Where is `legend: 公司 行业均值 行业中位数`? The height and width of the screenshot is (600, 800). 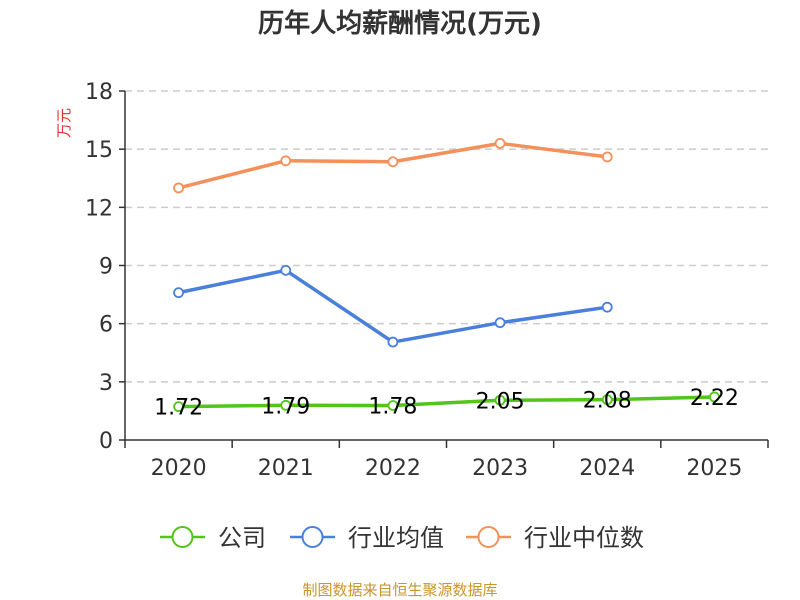 legend: 公司 行业均值 行业中位数 is located at coordinates (402, 538).